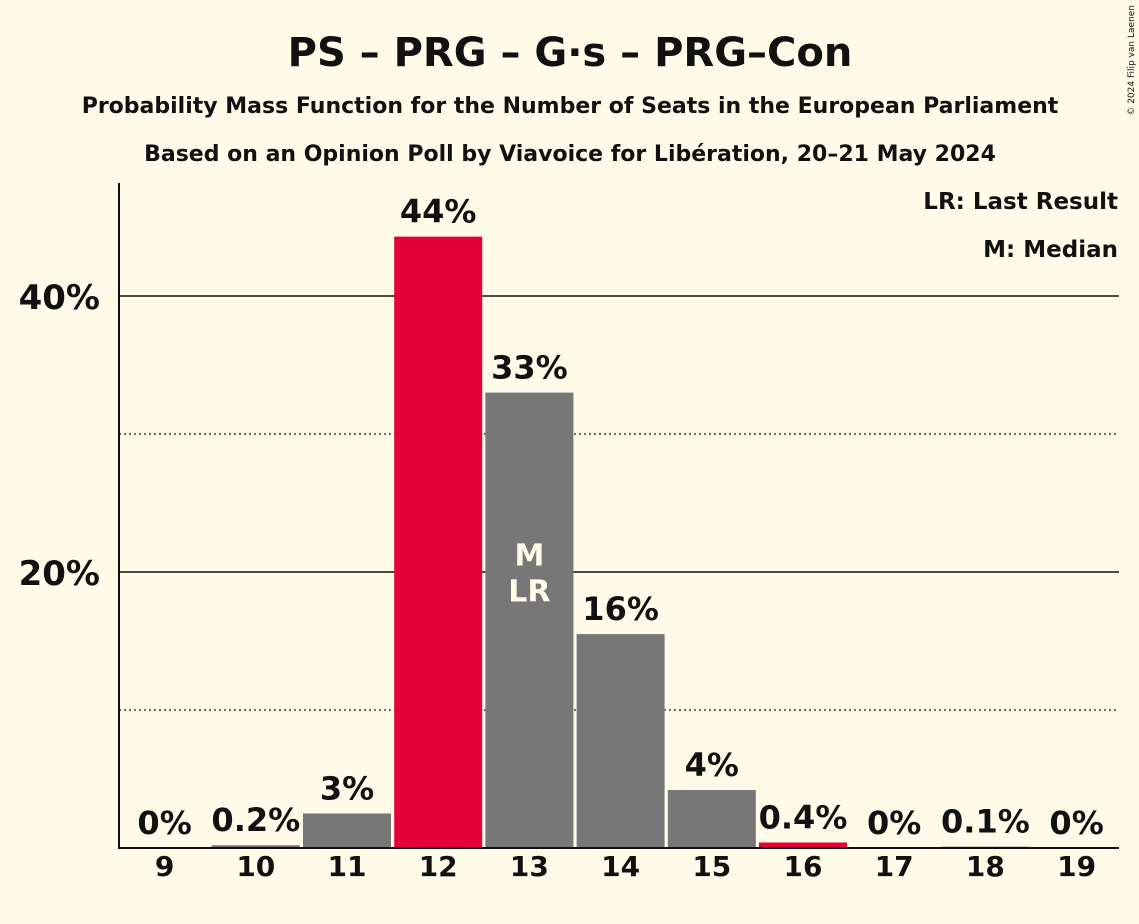  I want to click on value-label-10: 0.2%, so click(255, 820).